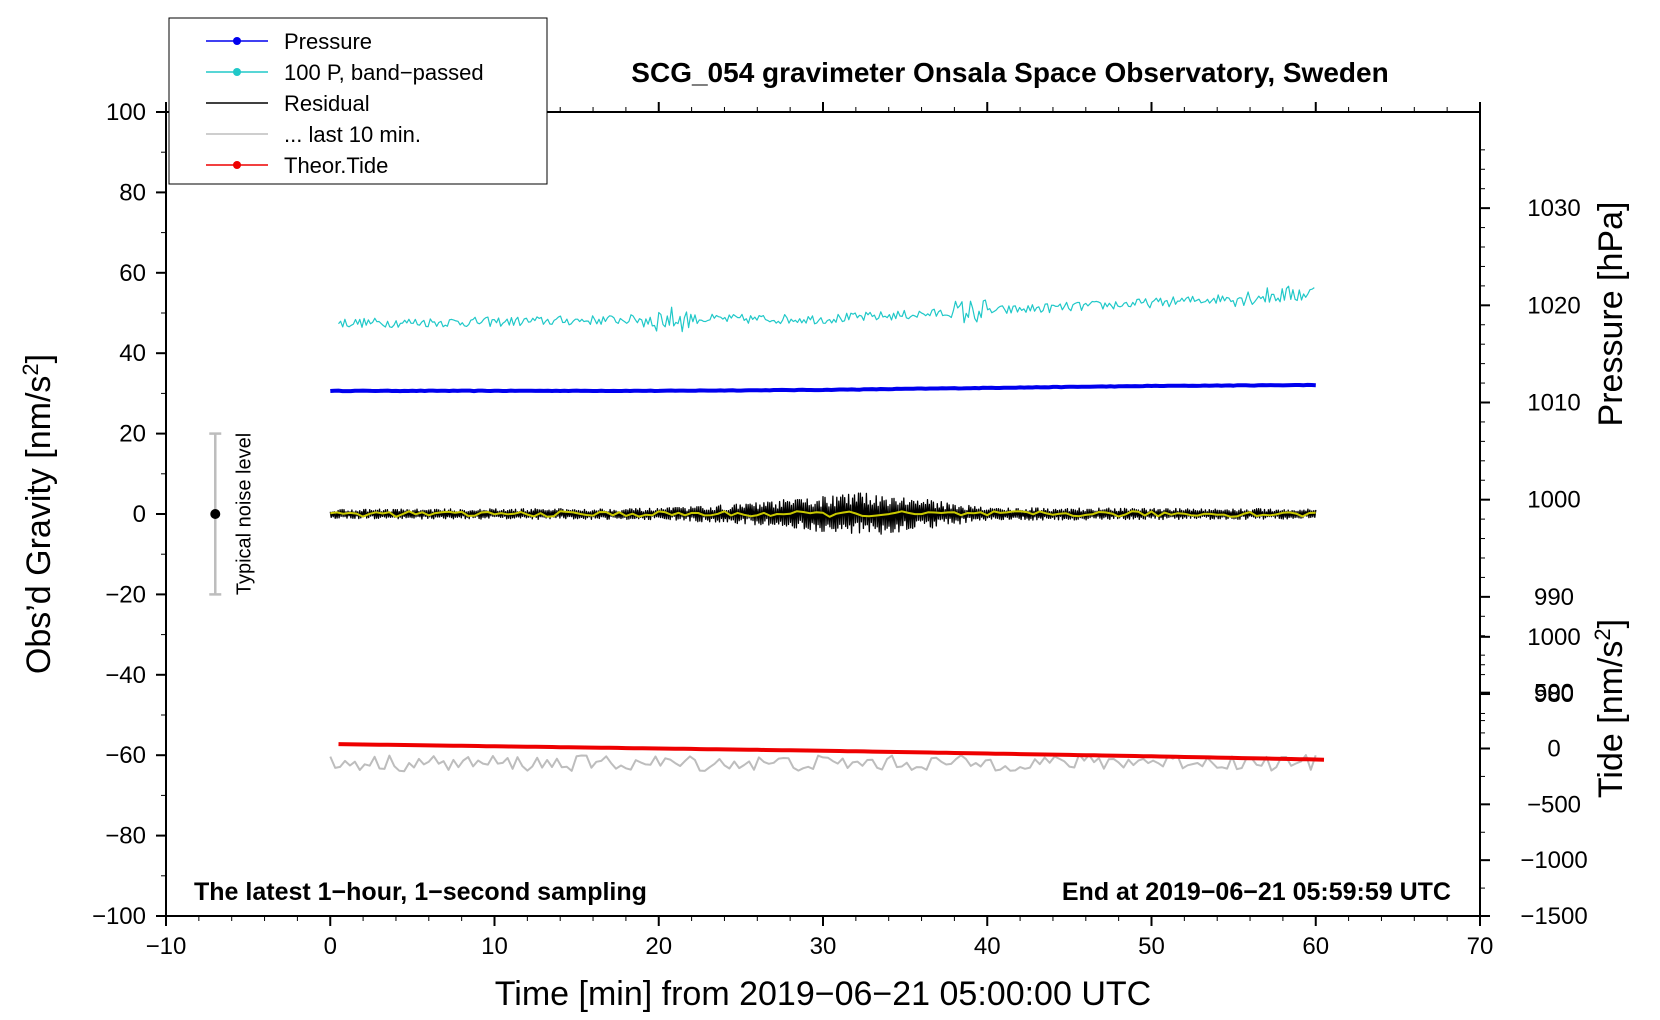 The width and height of the screenshot is (1660, 1020). What do you see at coordinates (126, 112) in the screenshot?
I see `y-tick-label: 100` at bounding box center [126, 112].